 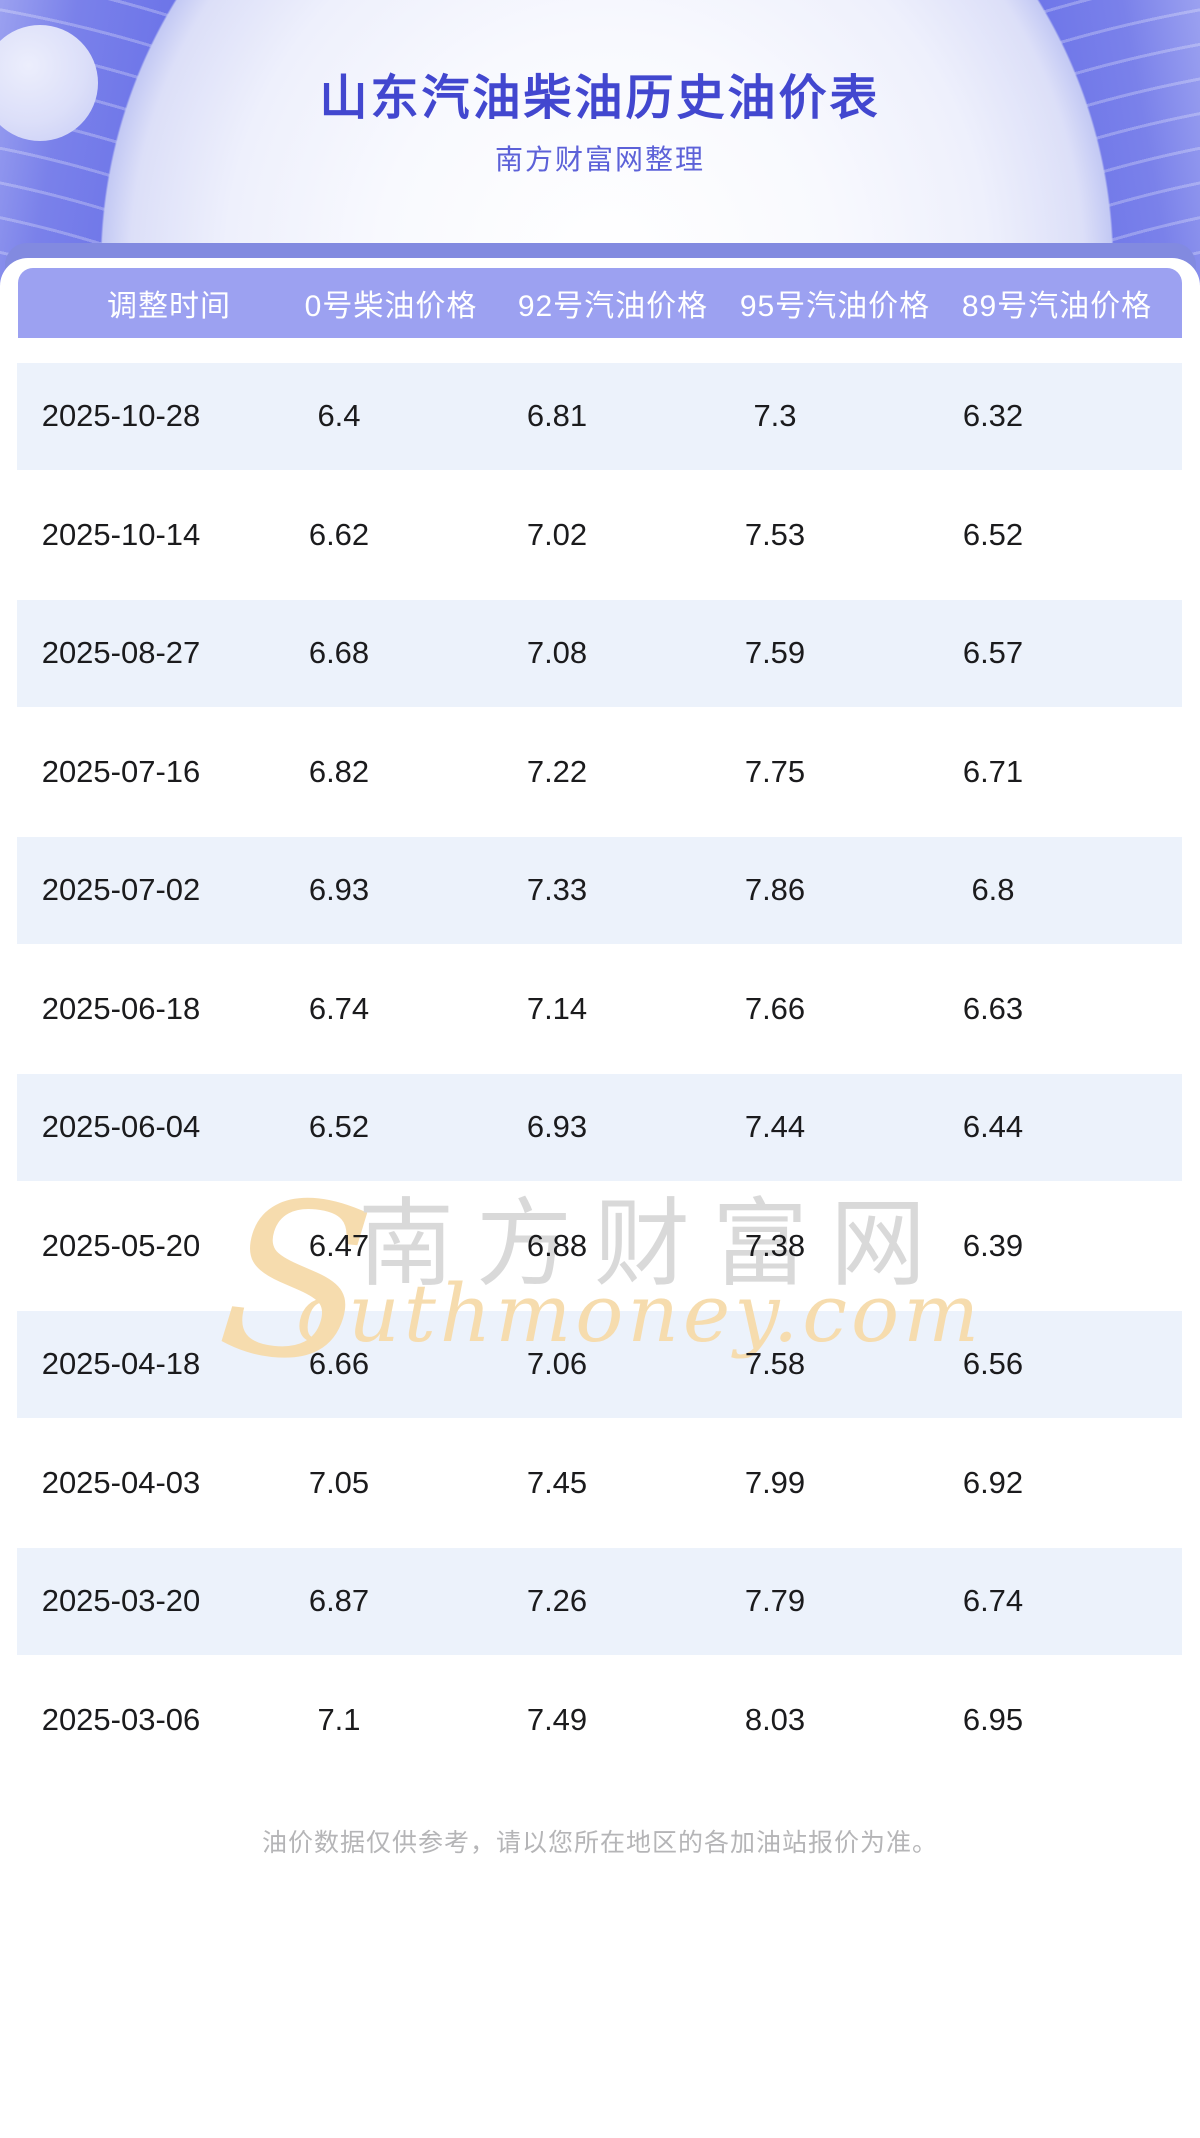 I want to click on page-subtitle: 南方财富网整理, so click(x=599, y=159).